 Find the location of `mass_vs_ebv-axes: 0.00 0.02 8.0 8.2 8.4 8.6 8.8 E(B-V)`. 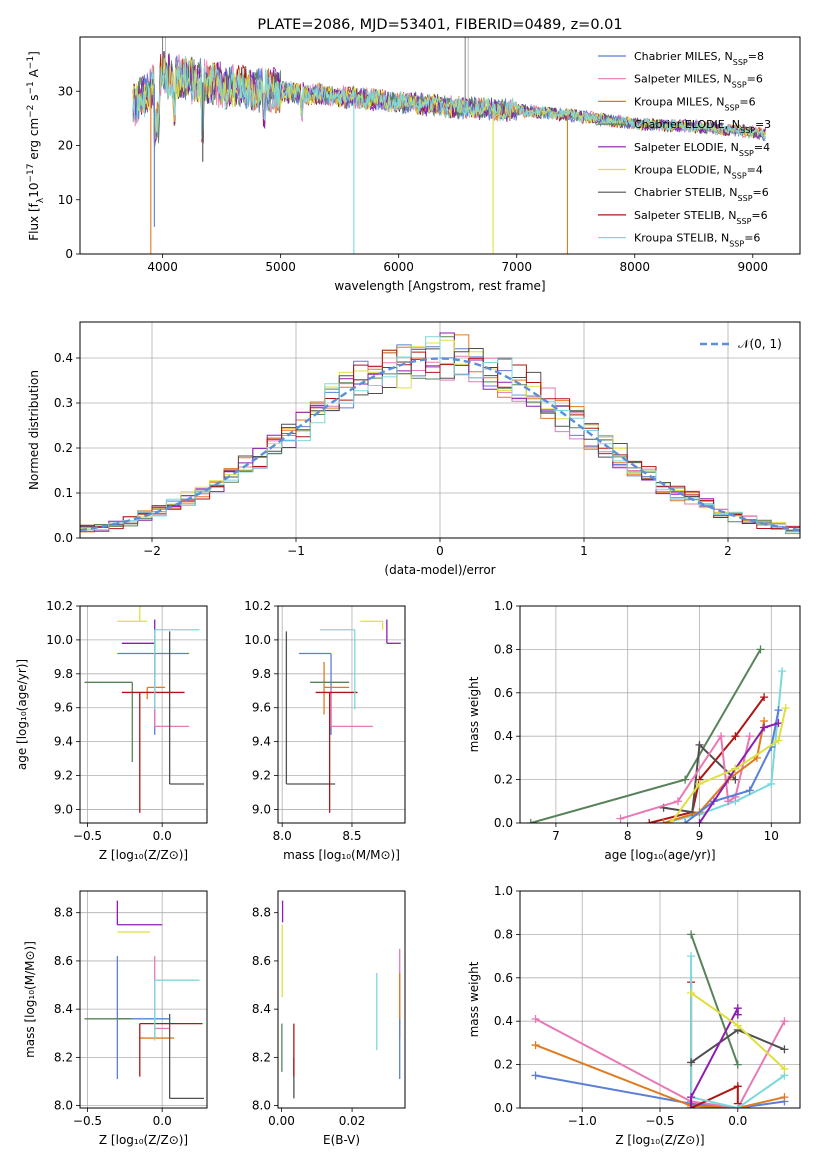

mass_vs_ebv-axes: 0.00 0.02 8.0 8.2 8.4 8.6 8.8 E(B-V) is located at coordinates (309, 1026).